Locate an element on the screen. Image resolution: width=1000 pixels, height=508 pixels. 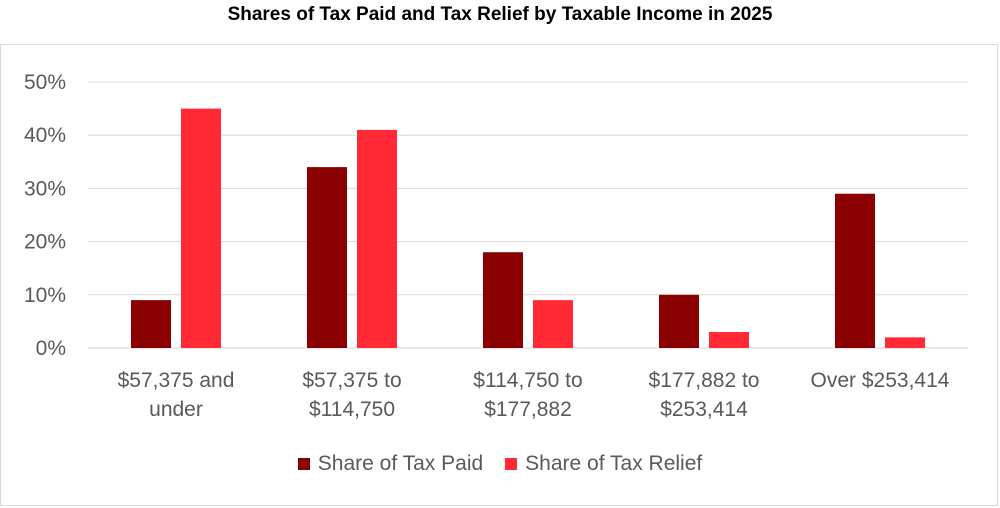
legend-label-tax-relief: Share of Tax Relief is located at coordinates (614, 463).